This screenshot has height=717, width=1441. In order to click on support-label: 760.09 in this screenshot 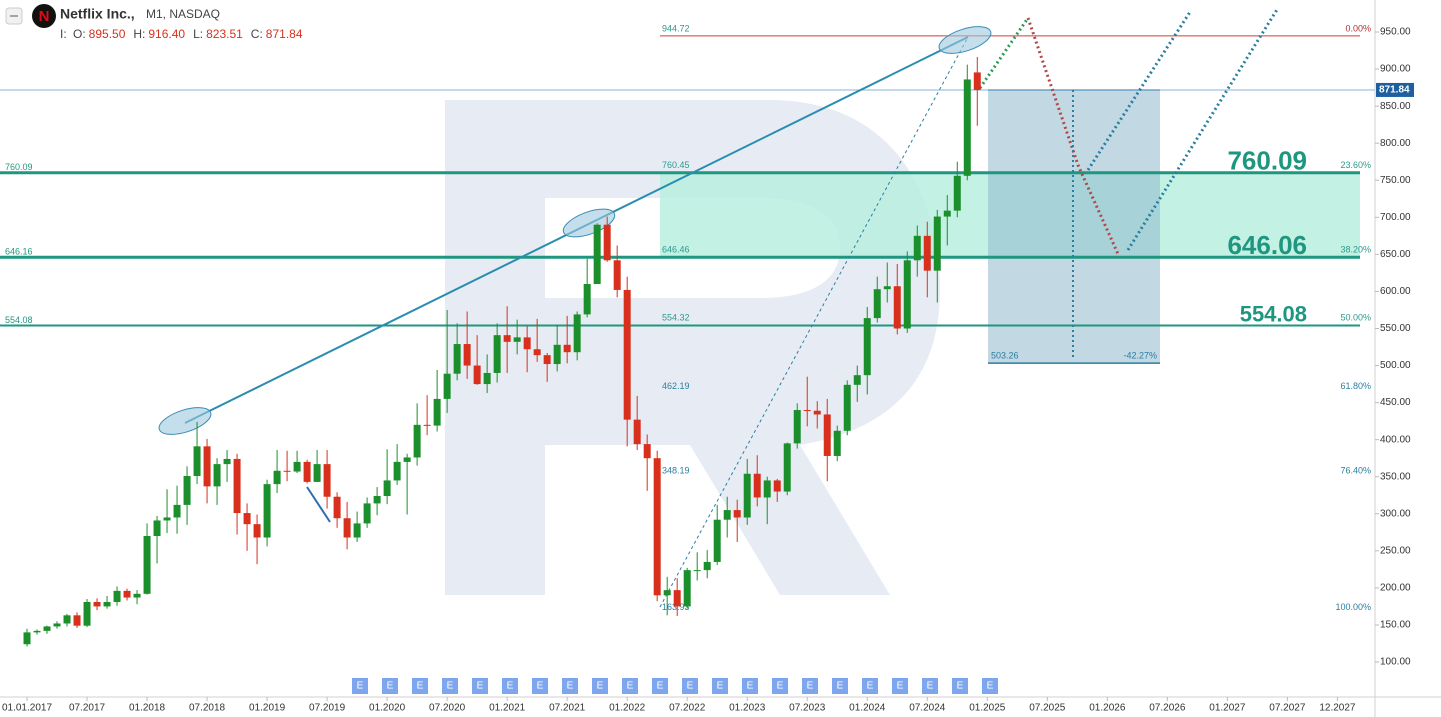, I will do `click(19, 167)`.